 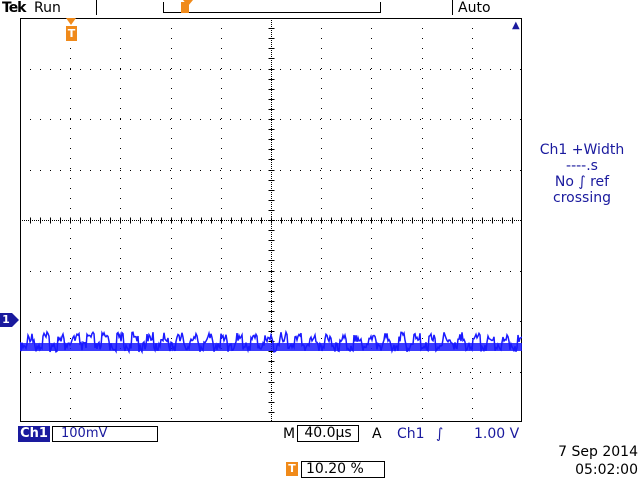 What do you see at coordinates (71, 33) in the screenshot?
I see `trigger-position-marker: T` at bounding box center [71, 33].